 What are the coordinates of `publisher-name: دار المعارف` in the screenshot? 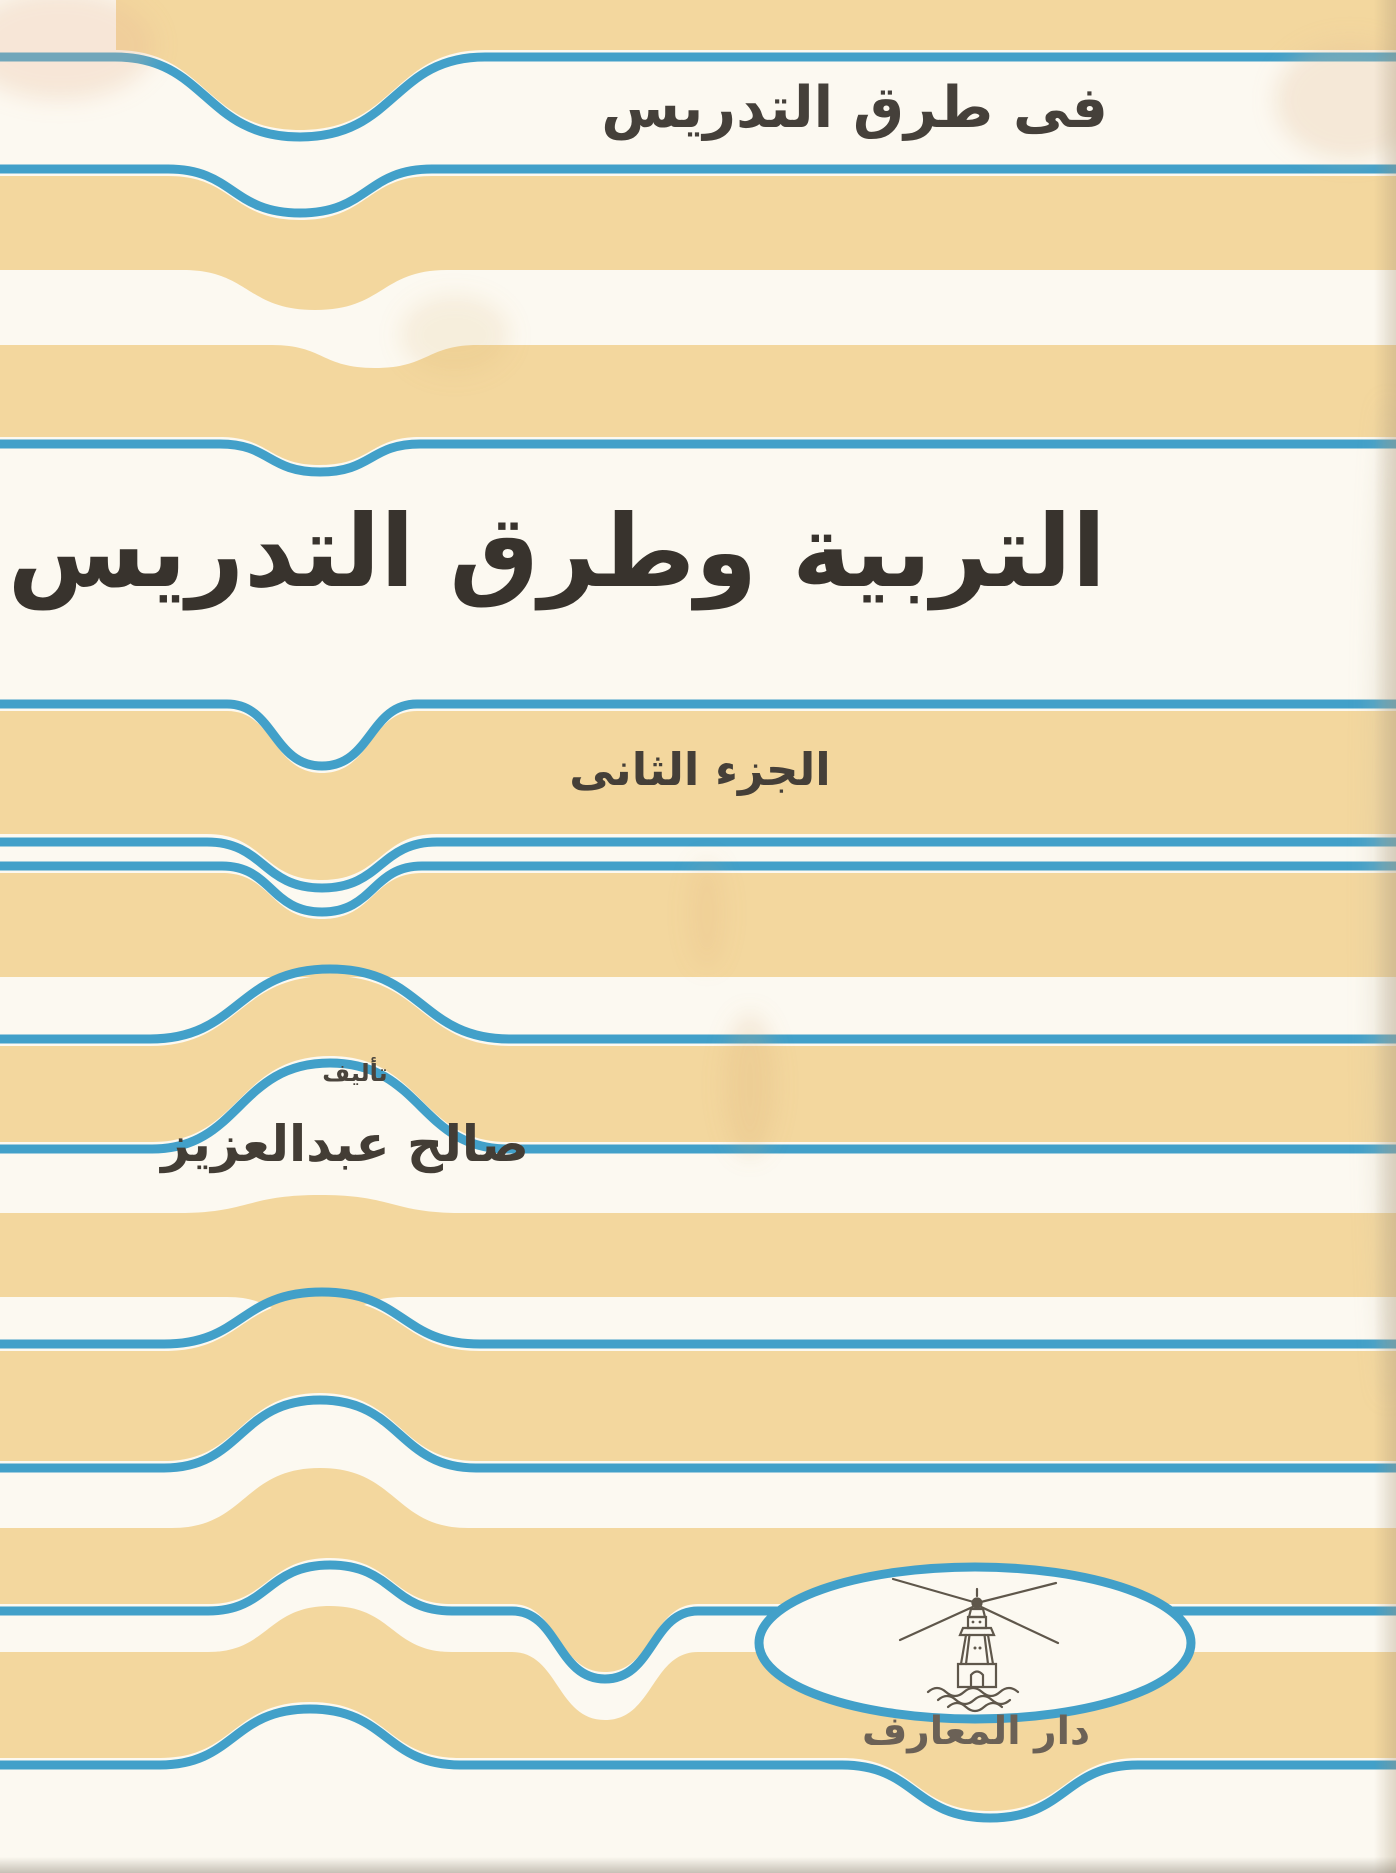 It's located at (976, 1731).